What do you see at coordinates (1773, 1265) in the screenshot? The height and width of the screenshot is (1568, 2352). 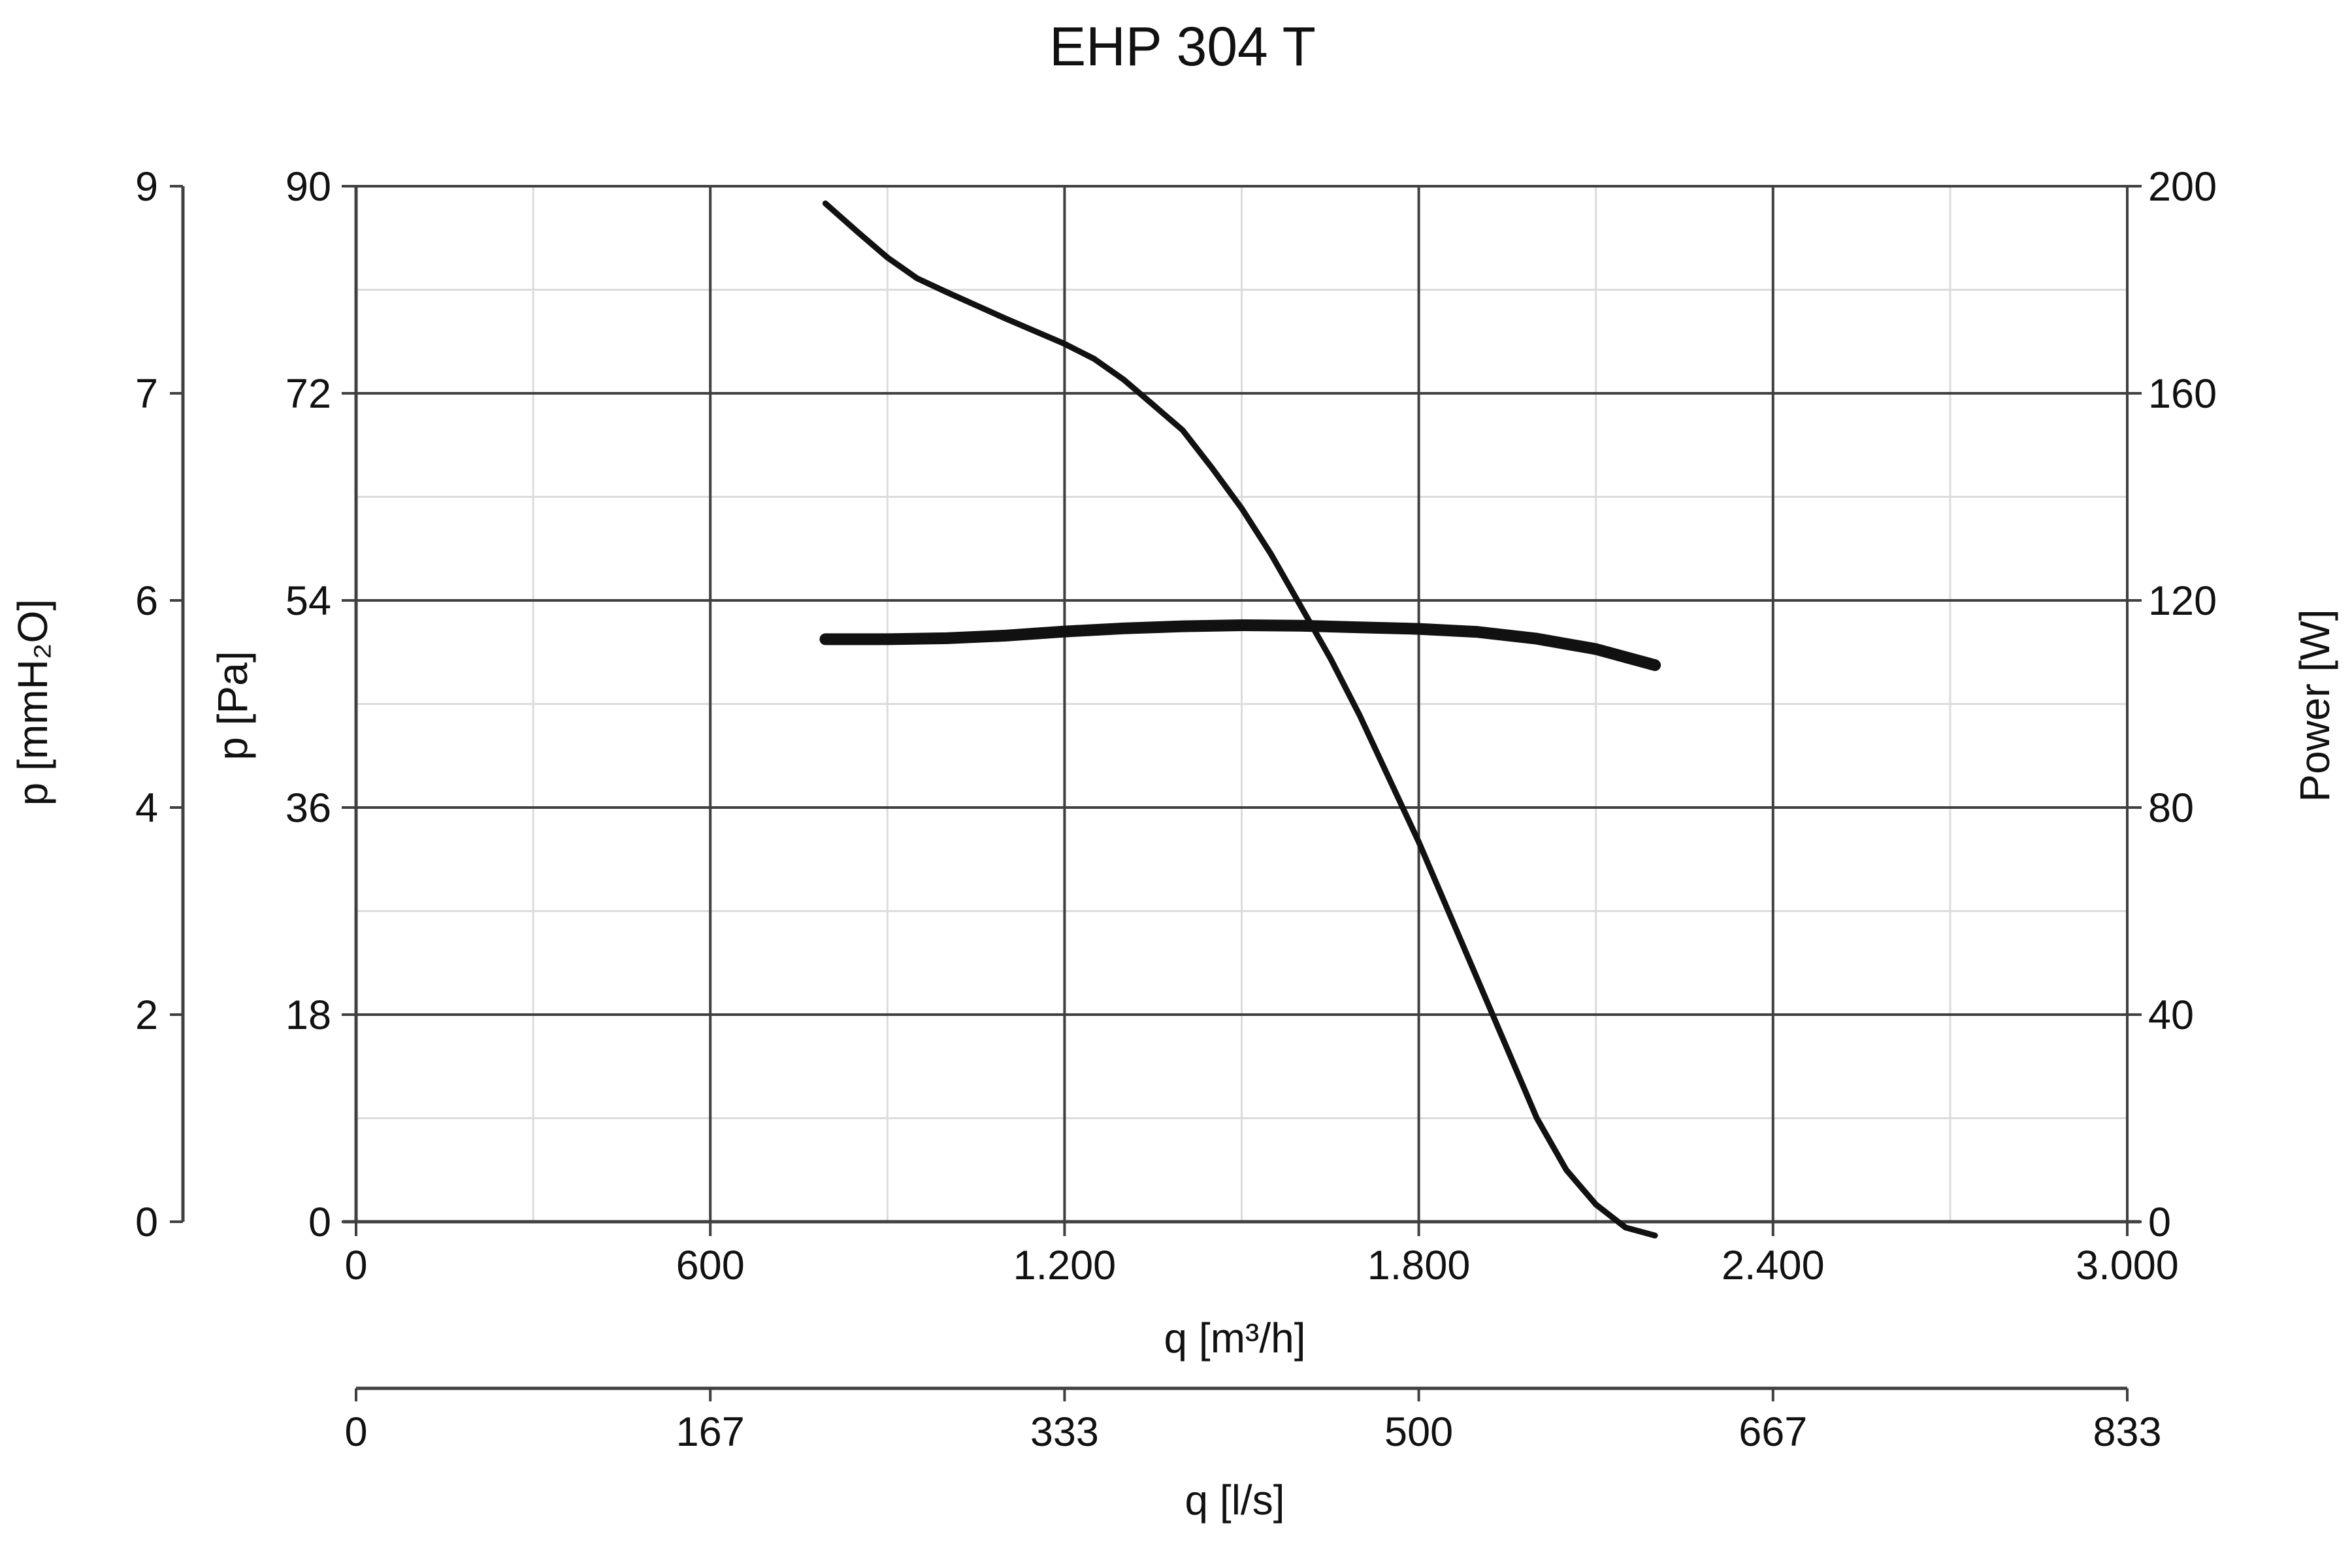 I see `m3h-tick-label: 2.400` at bounding box center [1773, 1265].